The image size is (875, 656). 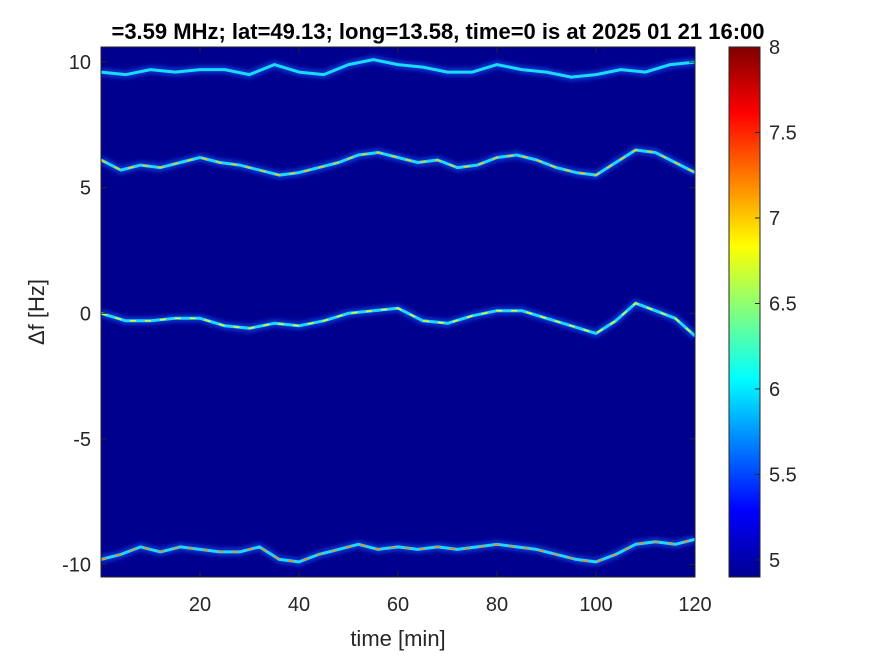 I want to click on colorbar, so click(x=744, y=312).